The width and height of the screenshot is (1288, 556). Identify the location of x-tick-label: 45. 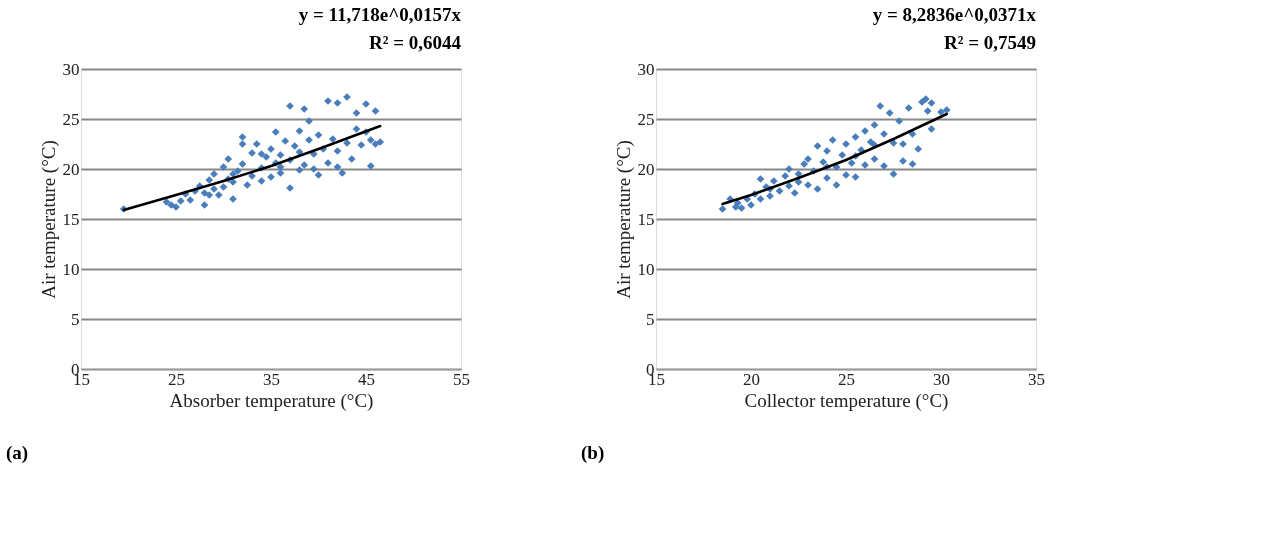
(366, 379).